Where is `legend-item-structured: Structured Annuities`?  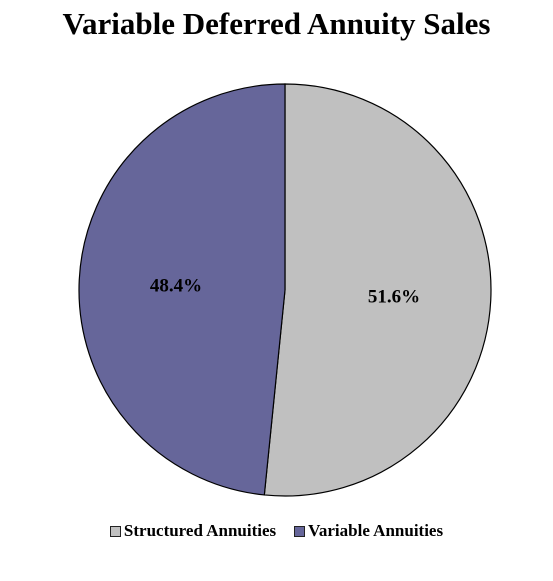
legend-item-structured: Structured Annuities is located at coordinates (193, 531).